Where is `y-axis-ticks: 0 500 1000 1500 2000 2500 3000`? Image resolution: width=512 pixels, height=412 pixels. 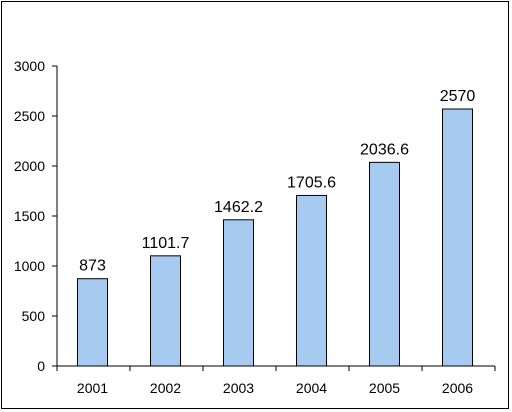
y-axis-ticks: 0 500 1000 1500 2000 2500 3000 is located at coordinates (35, 216).